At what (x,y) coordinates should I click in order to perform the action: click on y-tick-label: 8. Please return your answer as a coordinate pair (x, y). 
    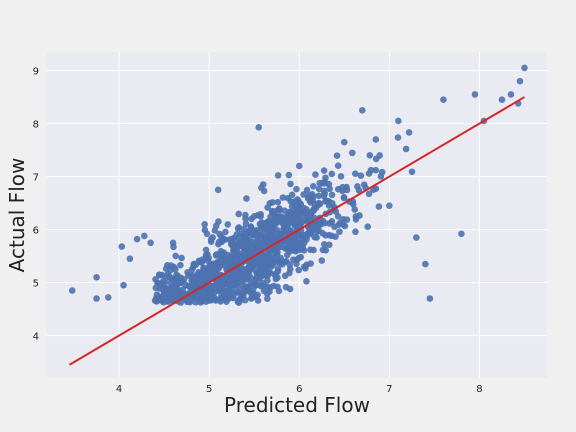
    Looking at the image, I should click on (36, 125).